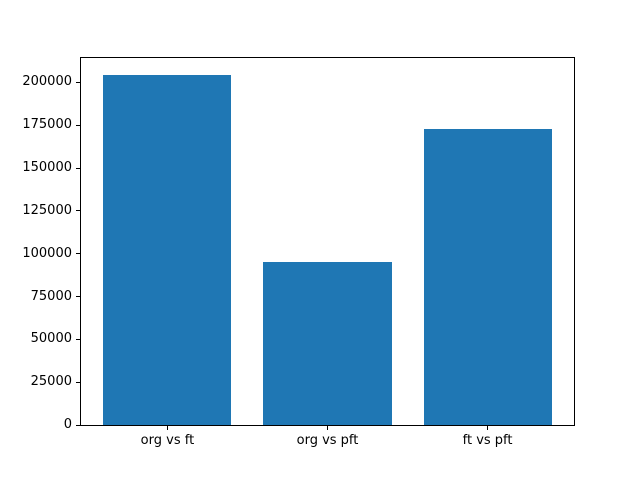  Describe the element at coordinates (47, 253) in the screenshot. I see `y-tick-label: 100000` at that location.